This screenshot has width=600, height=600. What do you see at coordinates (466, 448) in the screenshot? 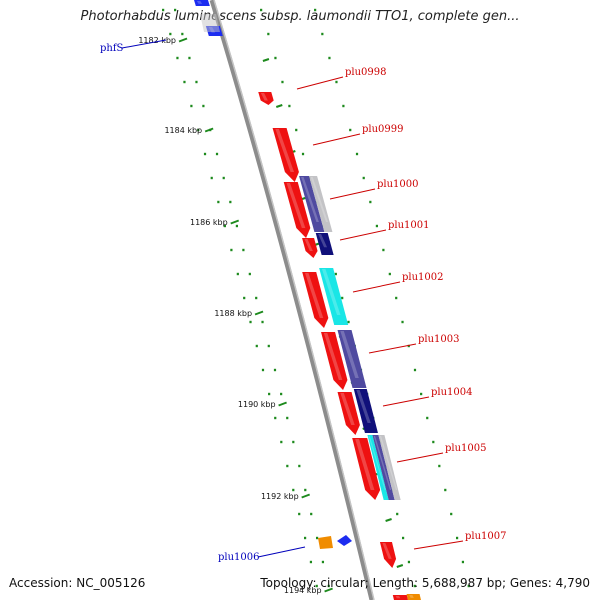
I see `gene-label-plu1005: plu1005` at bounding box center [466, 448].